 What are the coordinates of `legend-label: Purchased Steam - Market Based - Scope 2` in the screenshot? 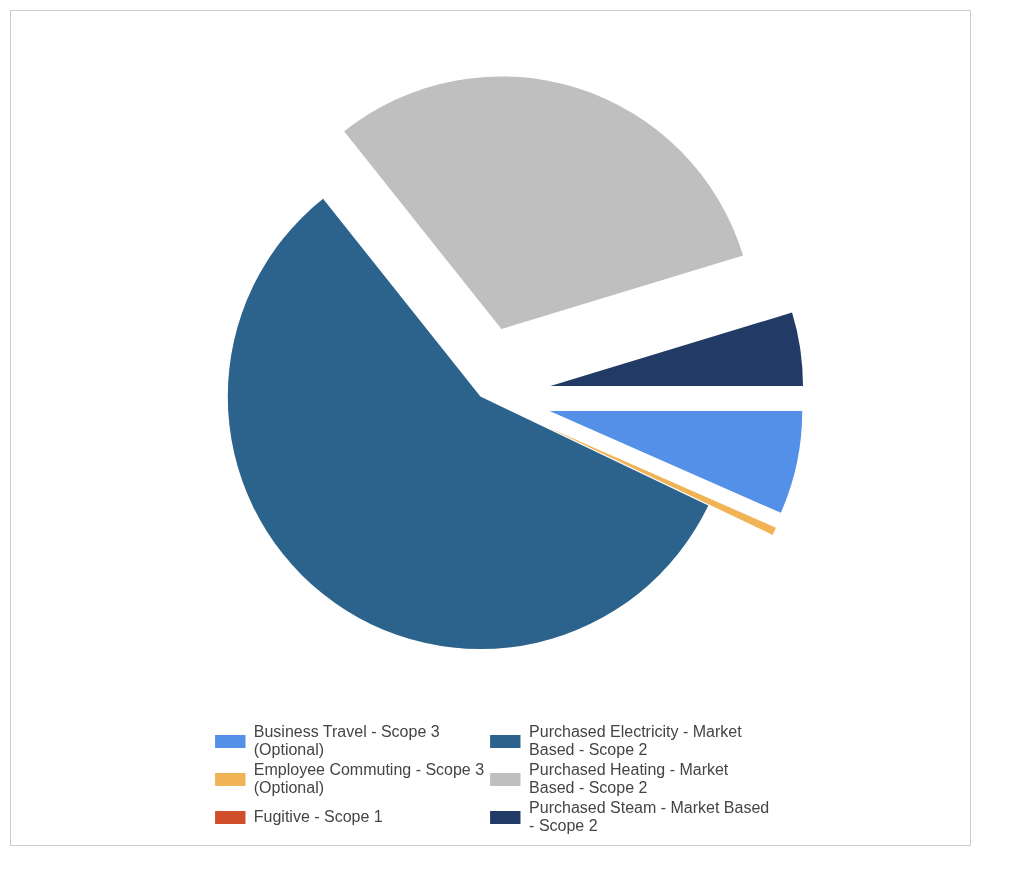 It's located at (649, 817).